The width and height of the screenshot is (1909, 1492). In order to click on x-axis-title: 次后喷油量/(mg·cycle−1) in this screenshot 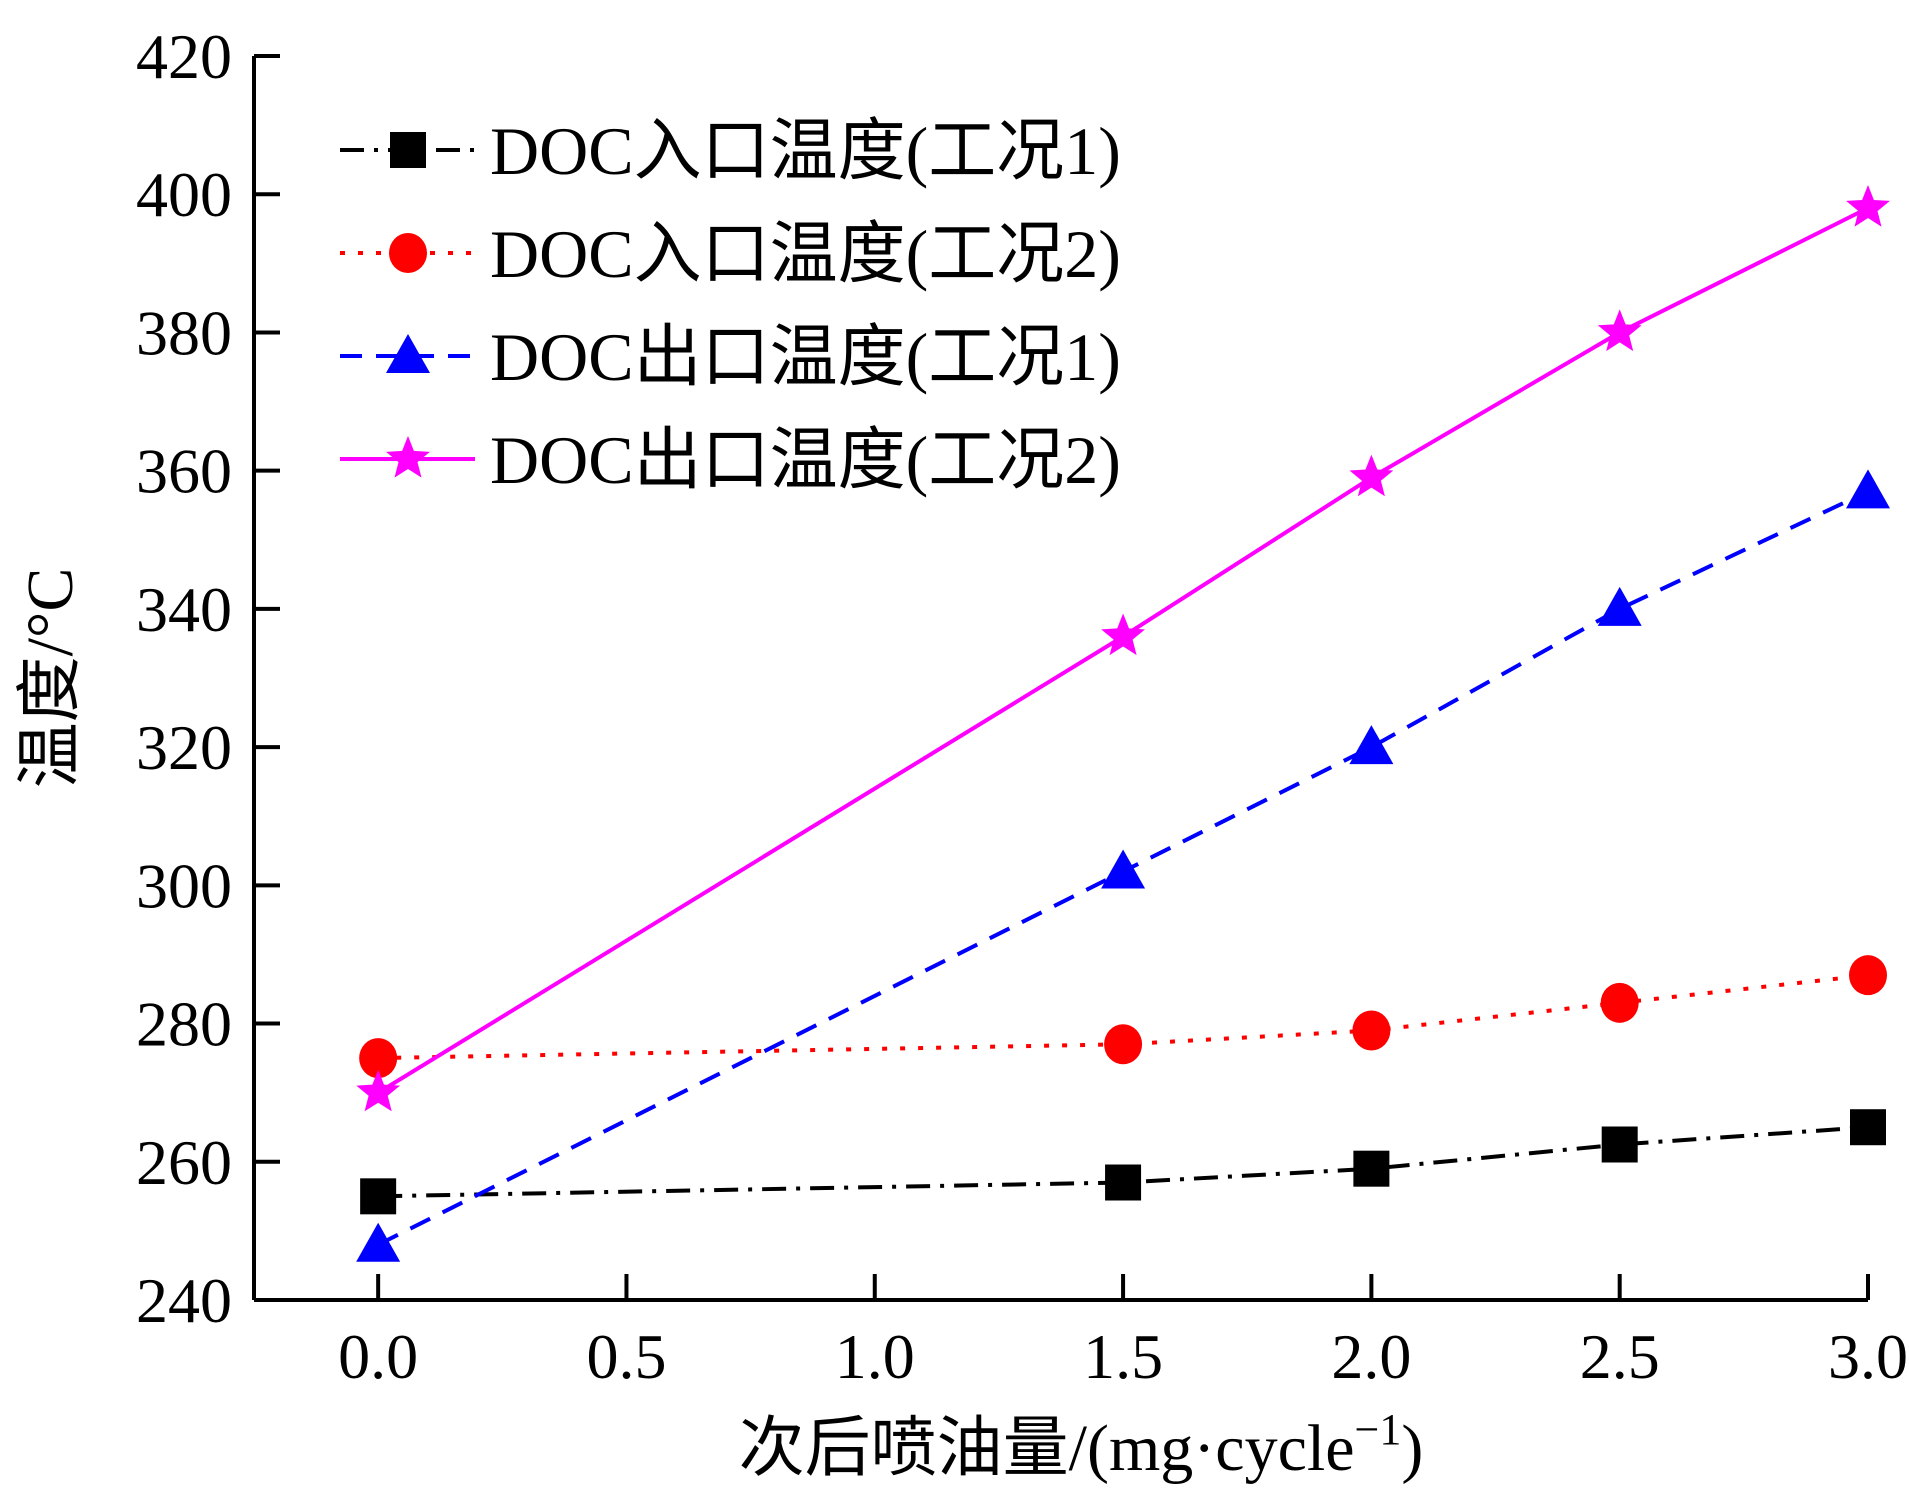, I will do `click(1081, 1445)`.